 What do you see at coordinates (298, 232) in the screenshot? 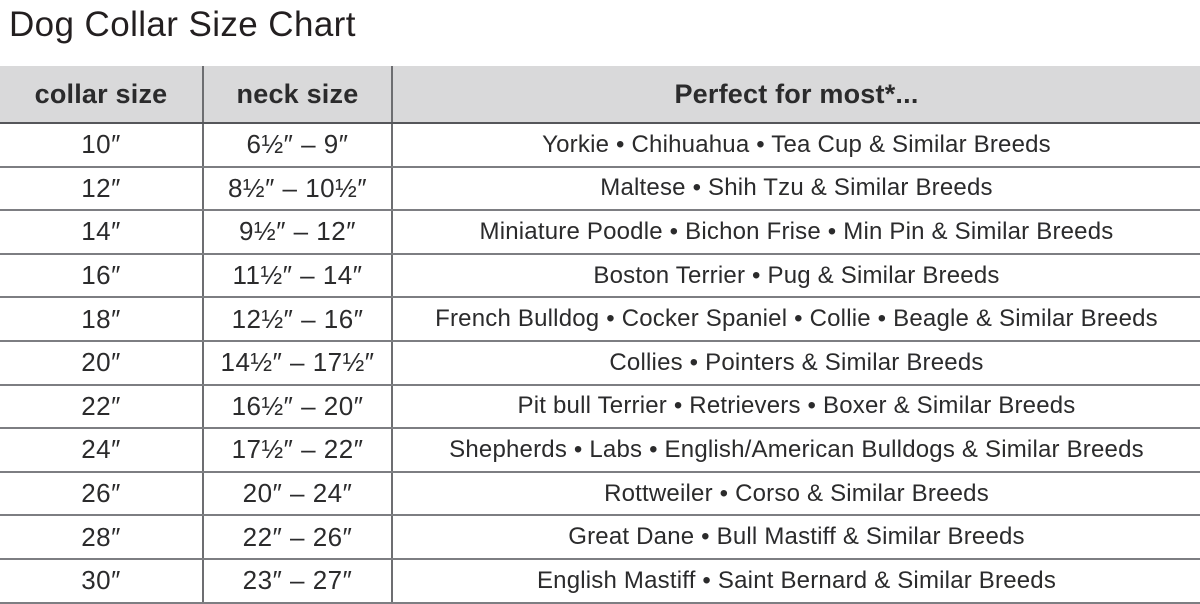
I see `neck-size-cell: 9½″ – 12″` at bounding box center [298, 232].